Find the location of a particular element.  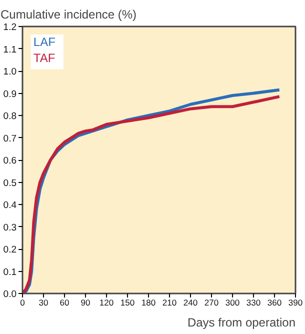

x-tick-label: 330 is located at coordinates (253, 303).